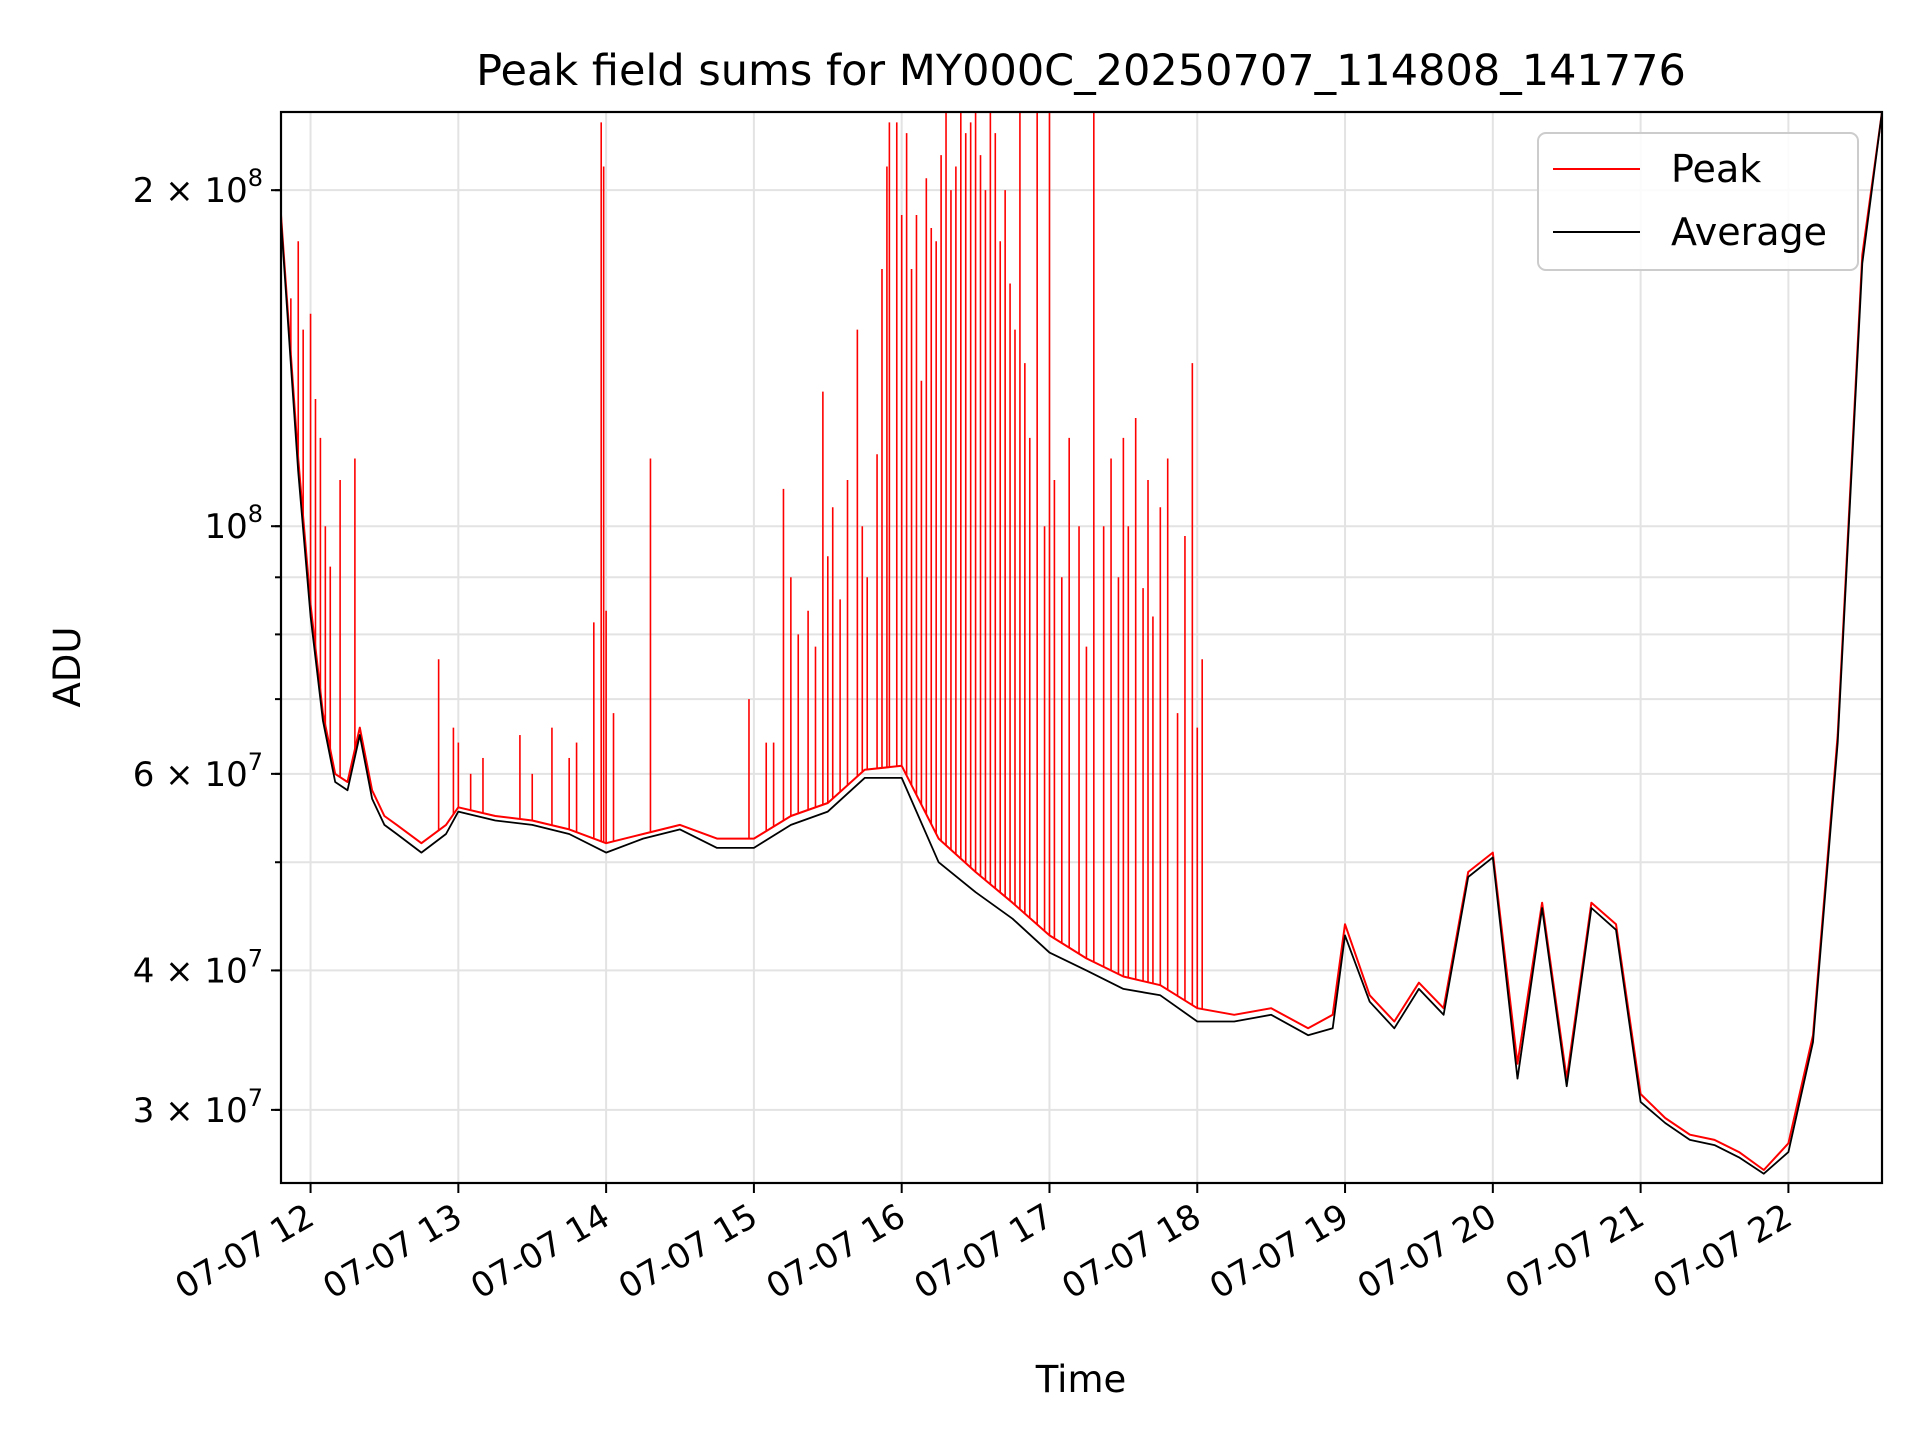 This screenshot has height=1440, width=1920. I want to click on y-tick-label: 108, so click(233, 523).